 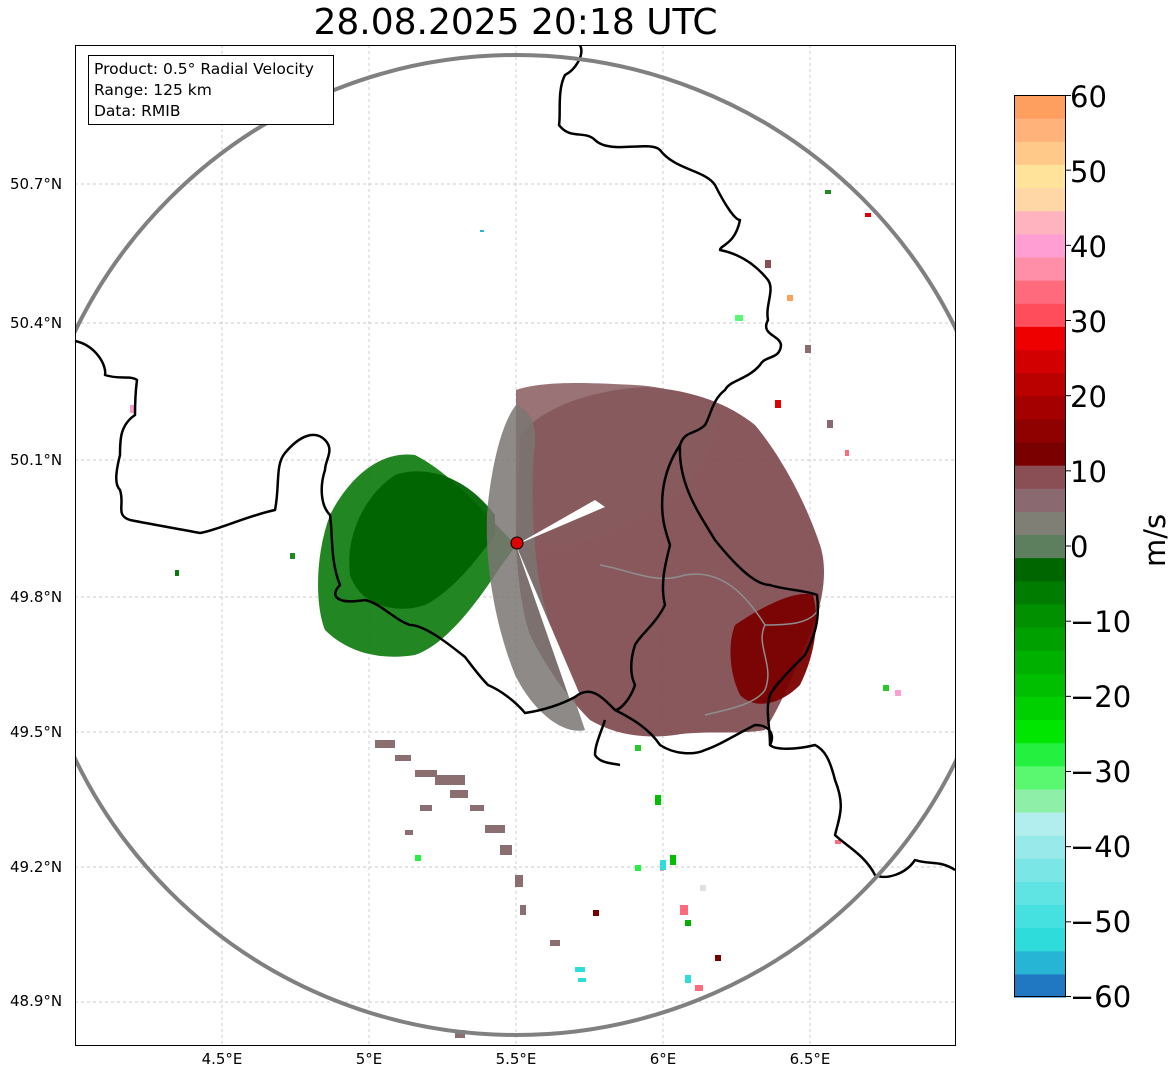 I want to click on colorbar-tick: 10, so click(x=1088, y=472).